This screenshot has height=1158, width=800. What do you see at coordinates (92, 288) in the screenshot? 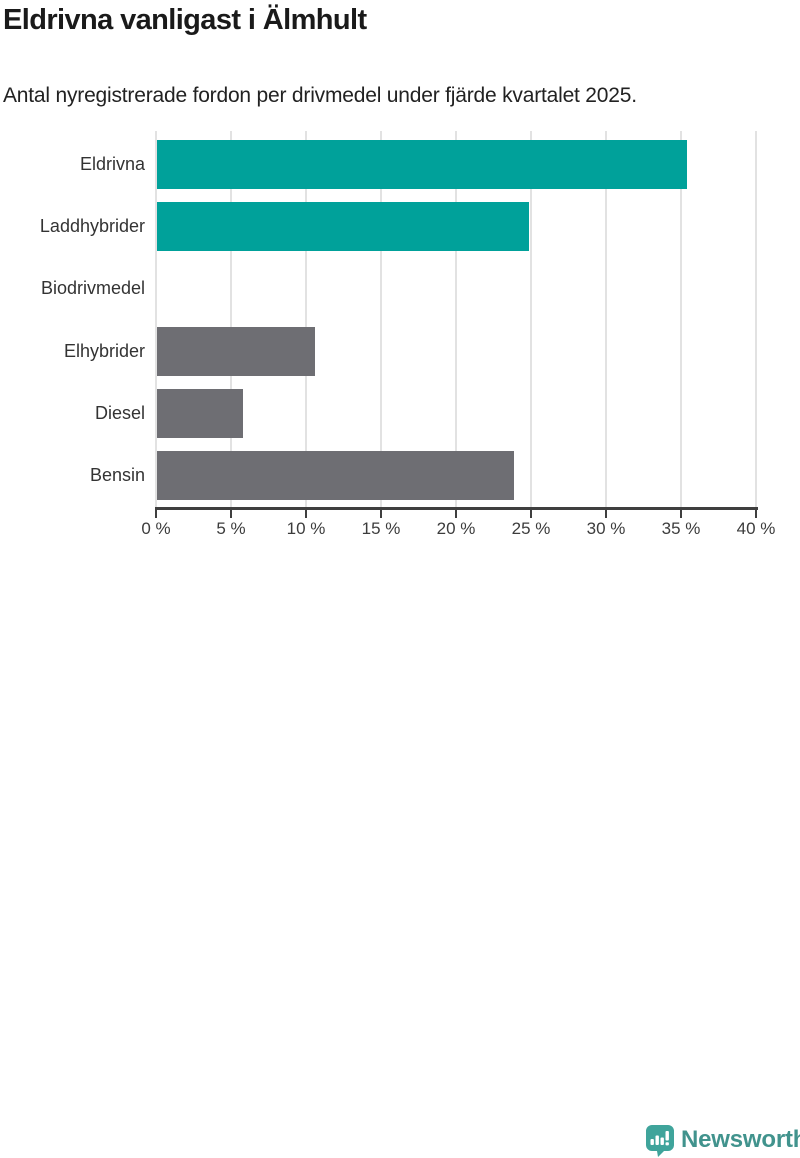
I see `y-axis-label-biodrivmedel: Biodrivmedel` at bounding box center [92, 288].